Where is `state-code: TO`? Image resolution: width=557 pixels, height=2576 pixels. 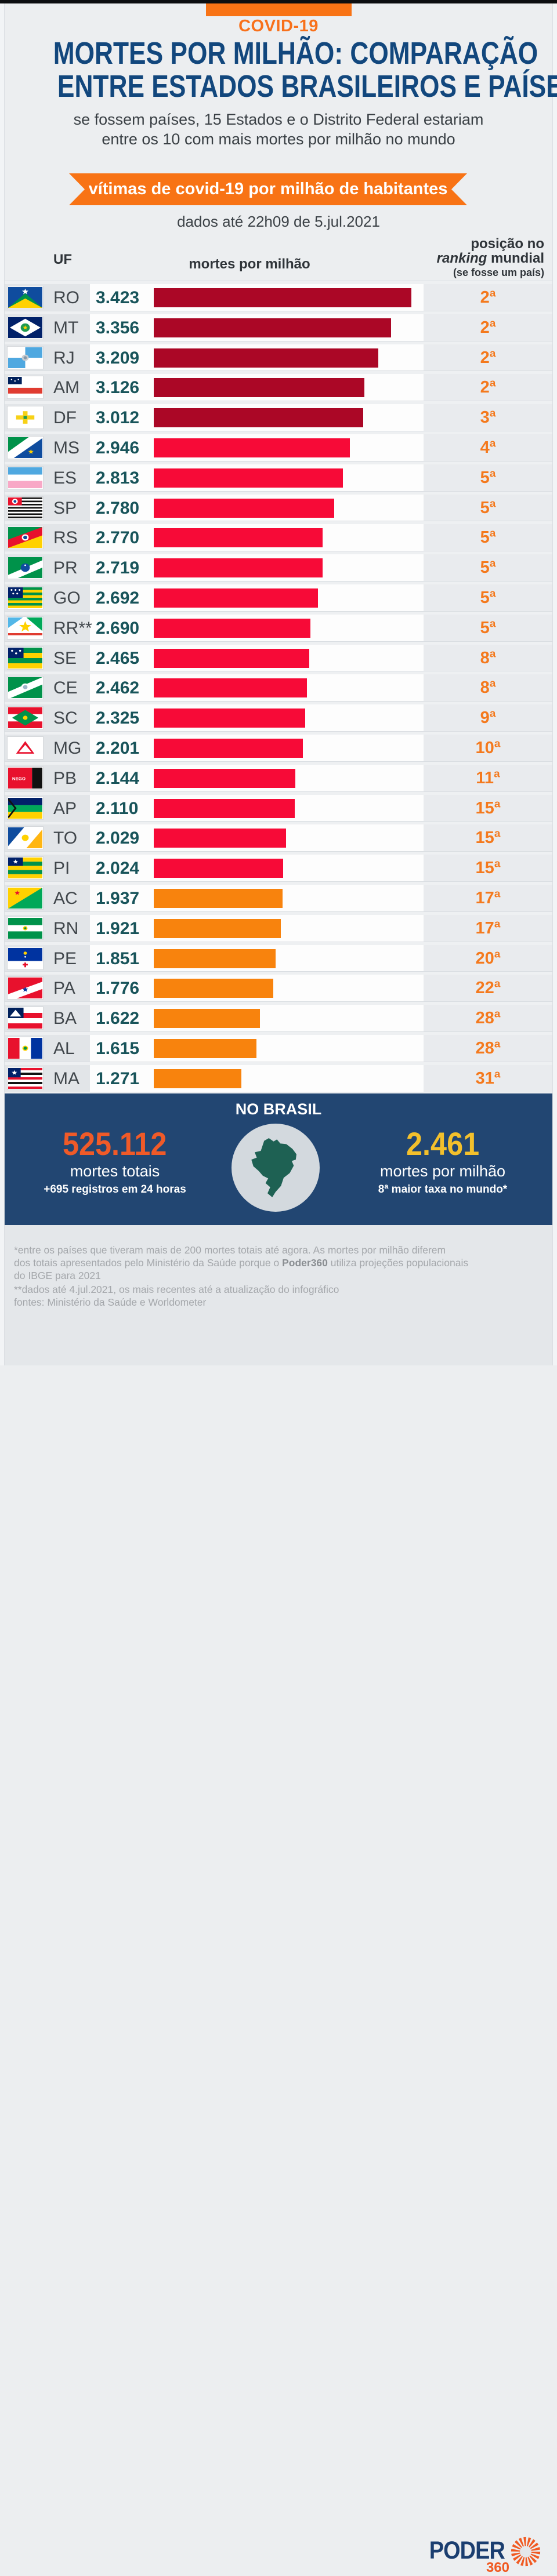
state-code: TO is located at coordinates (65, 838).